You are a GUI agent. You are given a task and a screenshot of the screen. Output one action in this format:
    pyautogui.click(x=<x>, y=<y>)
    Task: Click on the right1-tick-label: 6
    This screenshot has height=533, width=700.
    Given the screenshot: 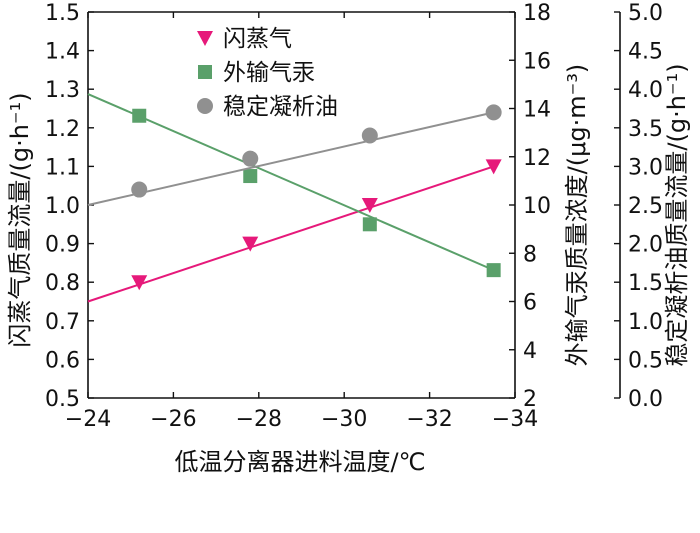 What is the action you would take?
    pyautogui.click(x=530, y=303)
    